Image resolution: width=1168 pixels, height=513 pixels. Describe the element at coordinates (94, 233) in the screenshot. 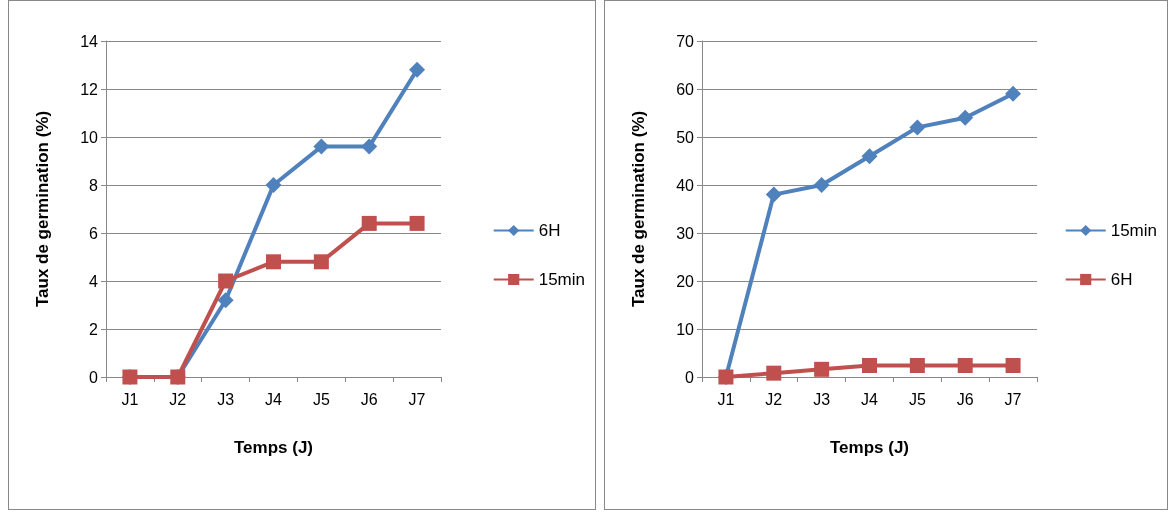

I see `y-tick-label: 6` at that location.